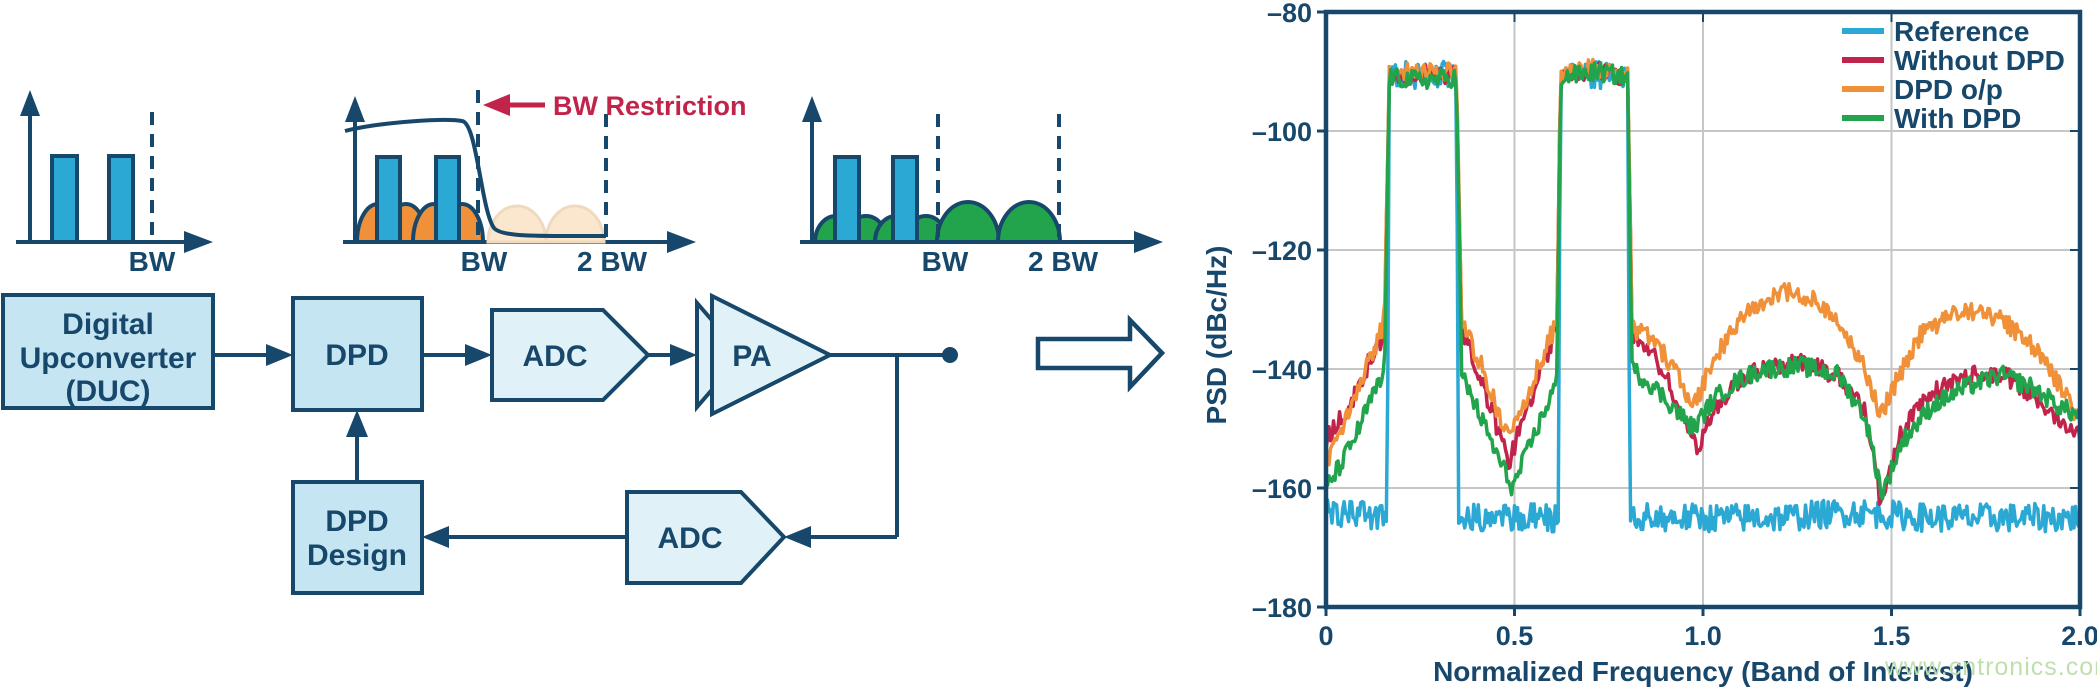 The width and height of the screenshot is (2097, 689). Describe the element at coordinates (108, 324) in the screenshot. I see `duc-label-line1: Digital` at that location.